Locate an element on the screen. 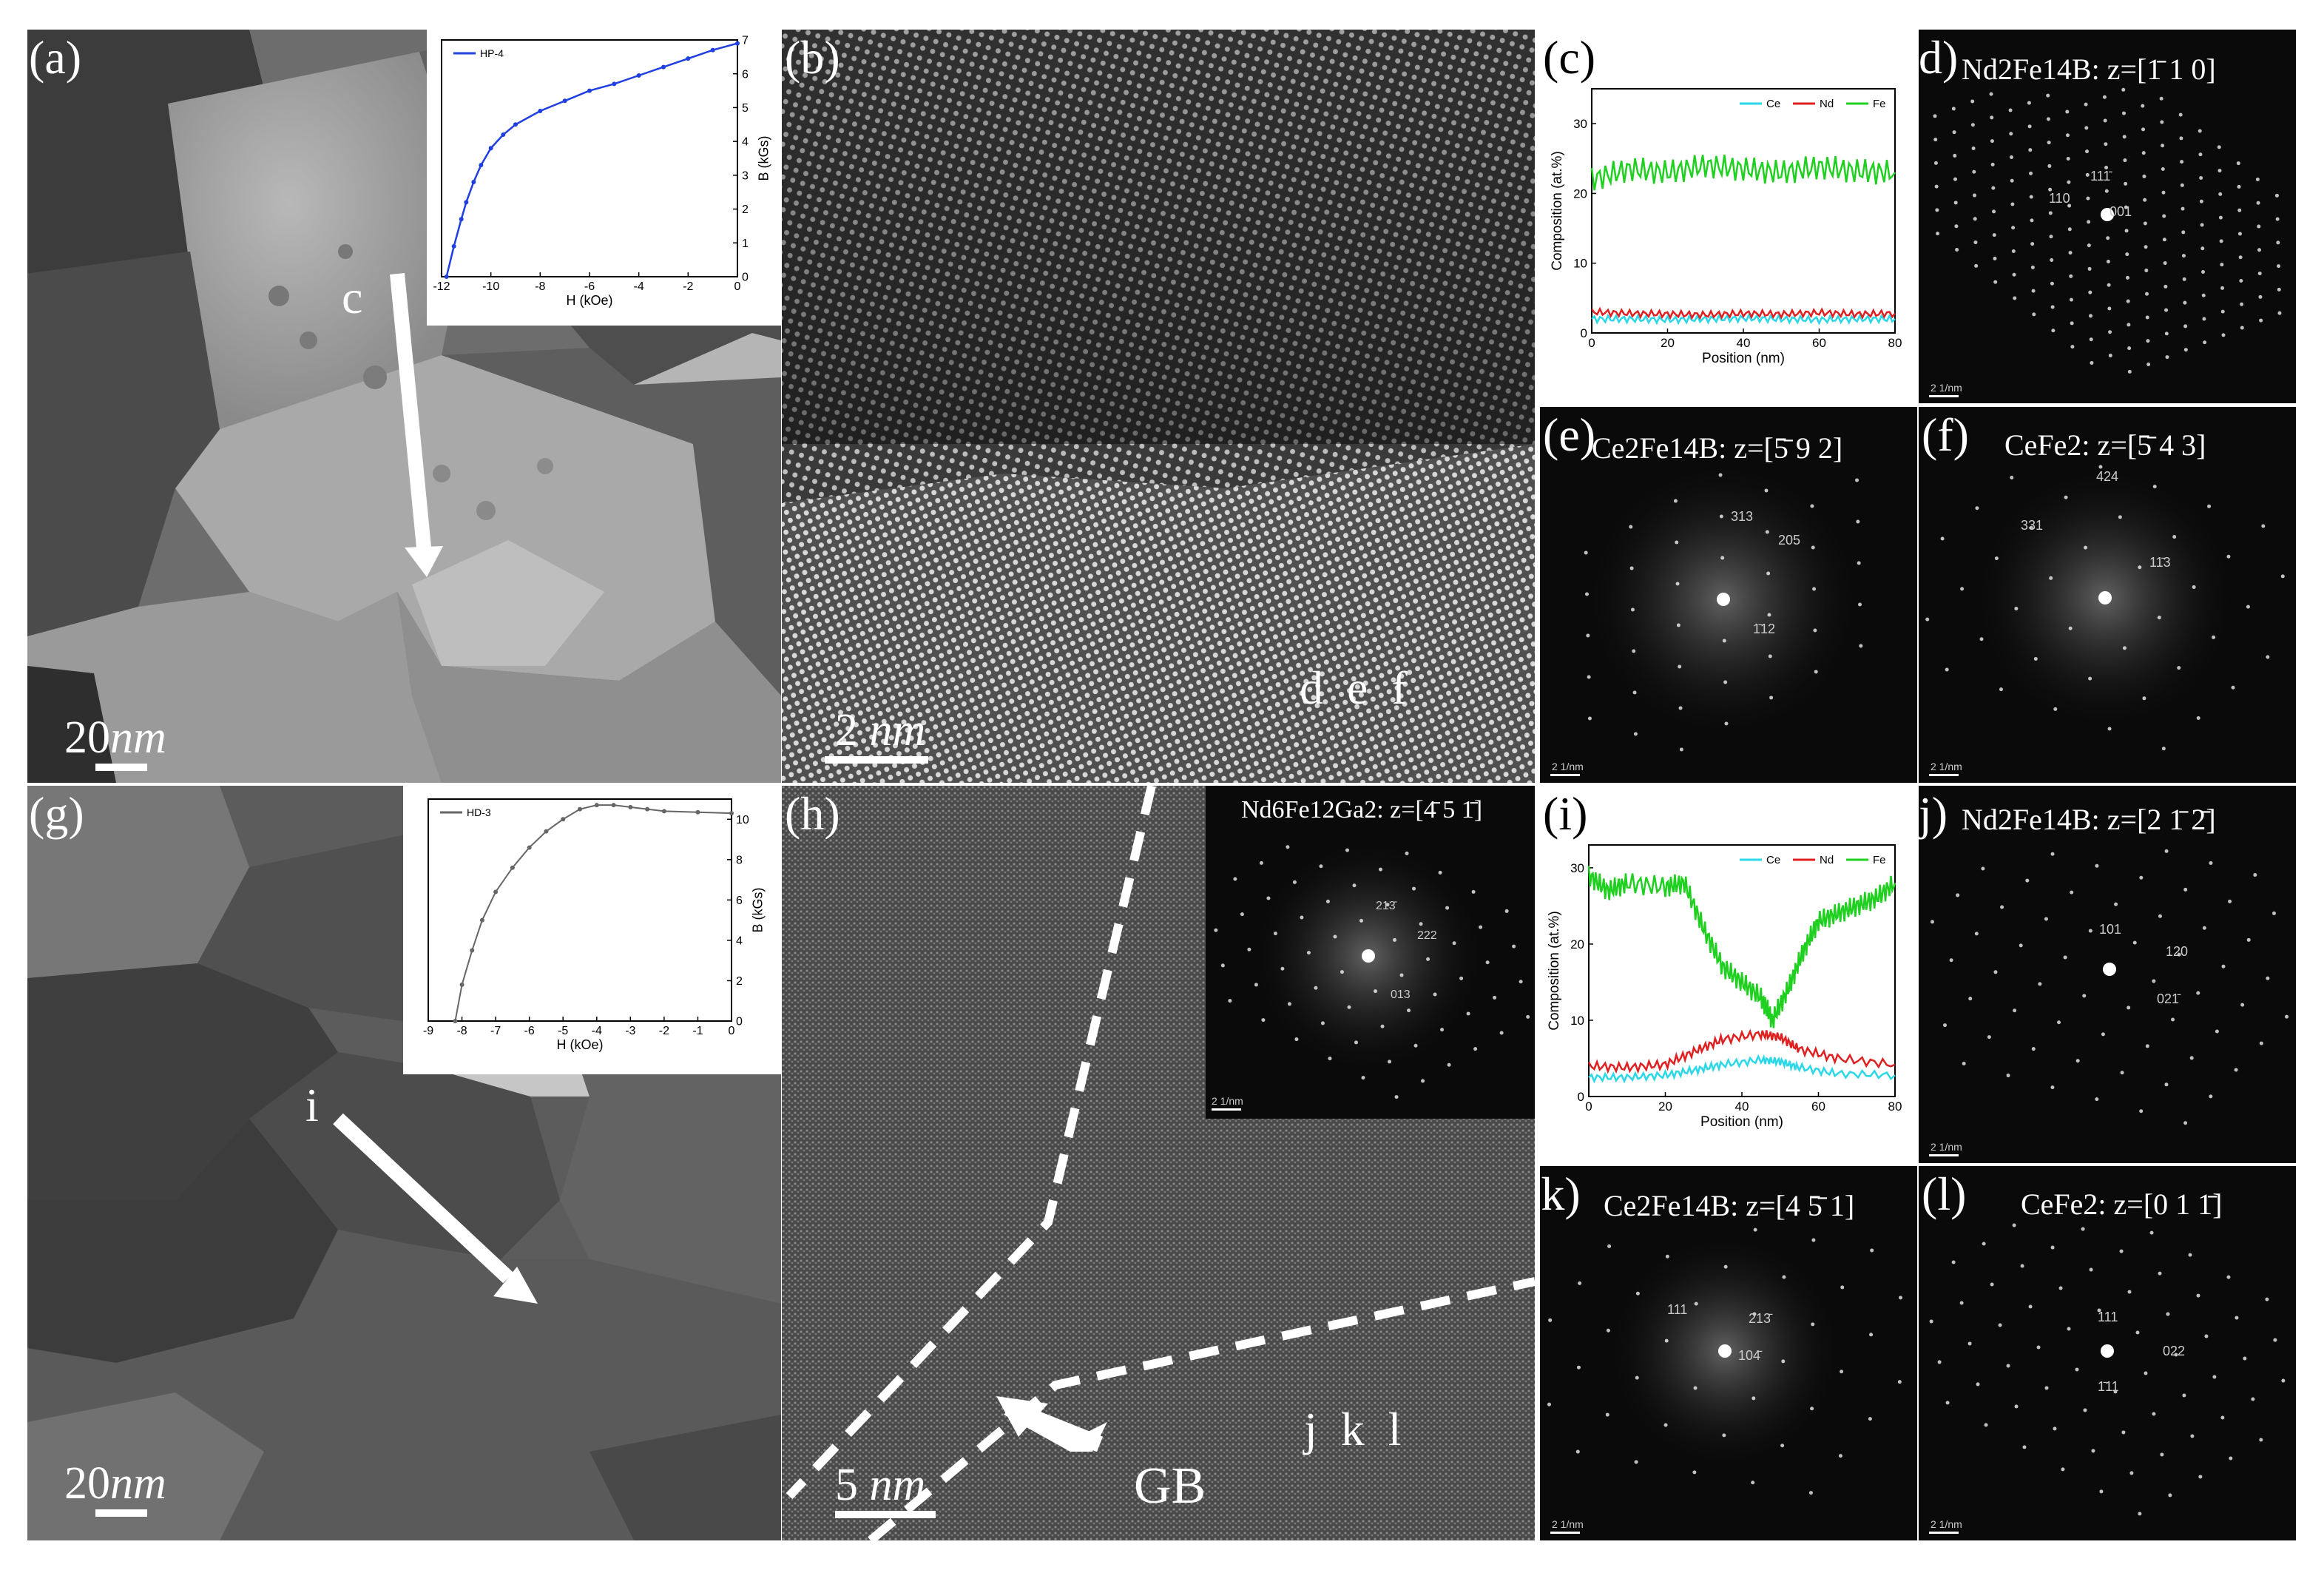 The width and height of the screenshot is (2324, 1573). panel-i-label: (i) is located at coordinates (1565, 814).